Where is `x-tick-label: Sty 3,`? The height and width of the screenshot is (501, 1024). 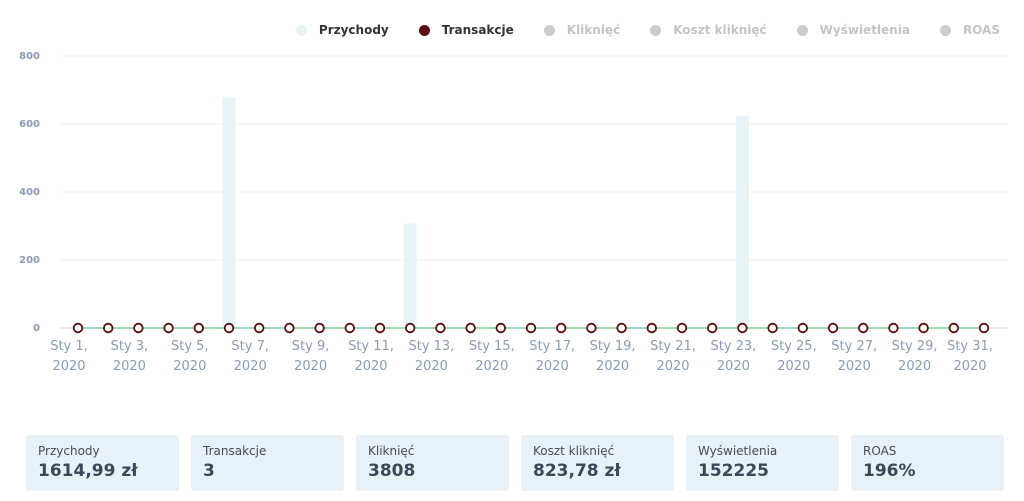 x-tick-label: Sty 3, is located at coordinates (130, 346).